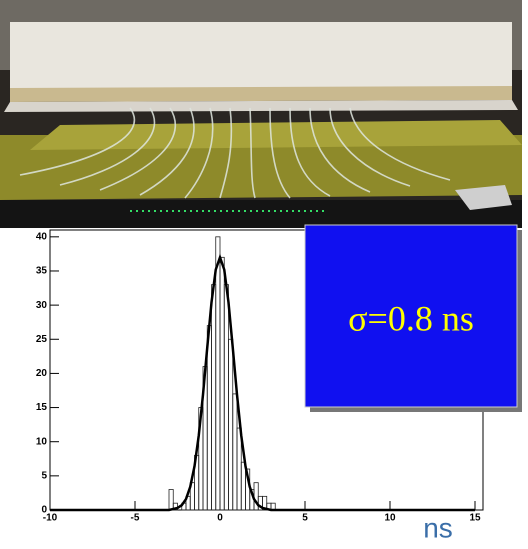 The image size is (528, 549). What do you see at coordinates (42, 339) in the screenshot?
I see `y-tick-label: 25` at bounding box center [42, 339].